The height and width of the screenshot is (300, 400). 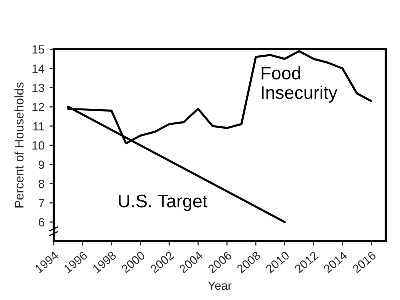 I want to click on y-tick-label: 15, so click(x=38, y=50).